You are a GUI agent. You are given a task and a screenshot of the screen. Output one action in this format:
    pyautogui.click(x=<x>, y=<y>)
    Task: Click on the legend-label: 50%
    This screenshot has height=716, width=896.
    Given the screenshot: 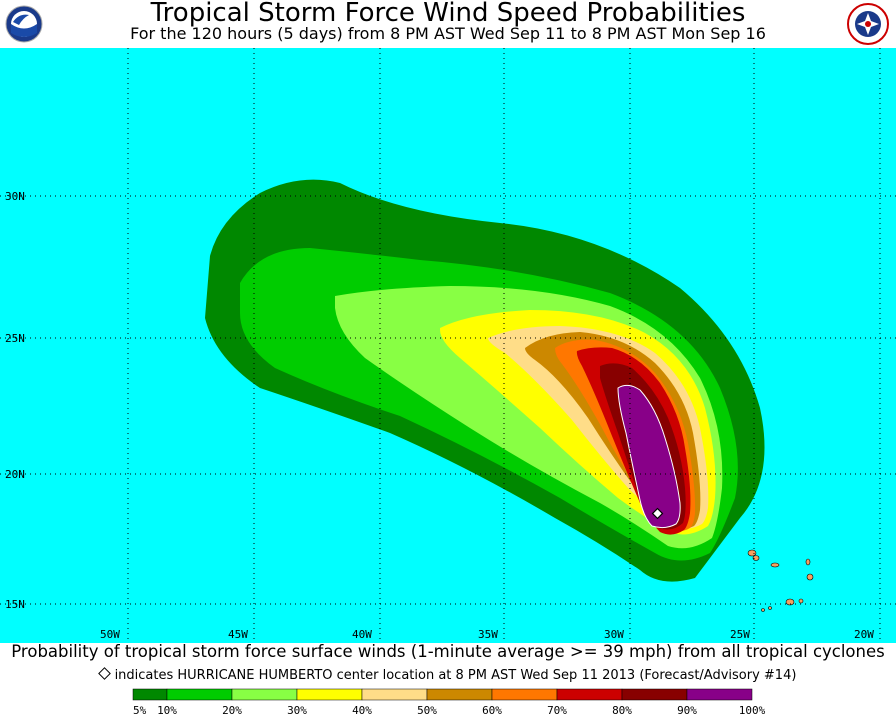 What is the action you would take?
    pyautogui.click(x=427, y=710)
    